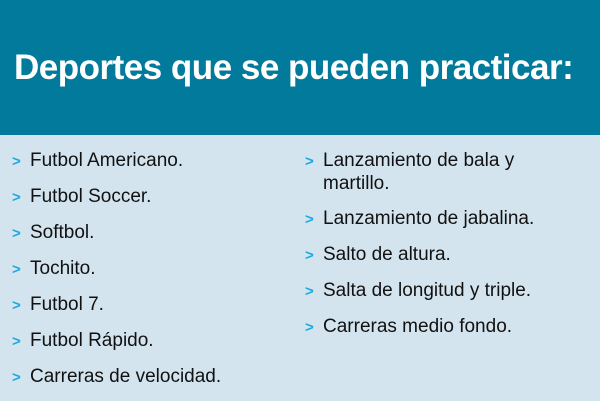 The image size is (600, 401). I want to click on list-item: > Salto de altura., so click(440, 255).